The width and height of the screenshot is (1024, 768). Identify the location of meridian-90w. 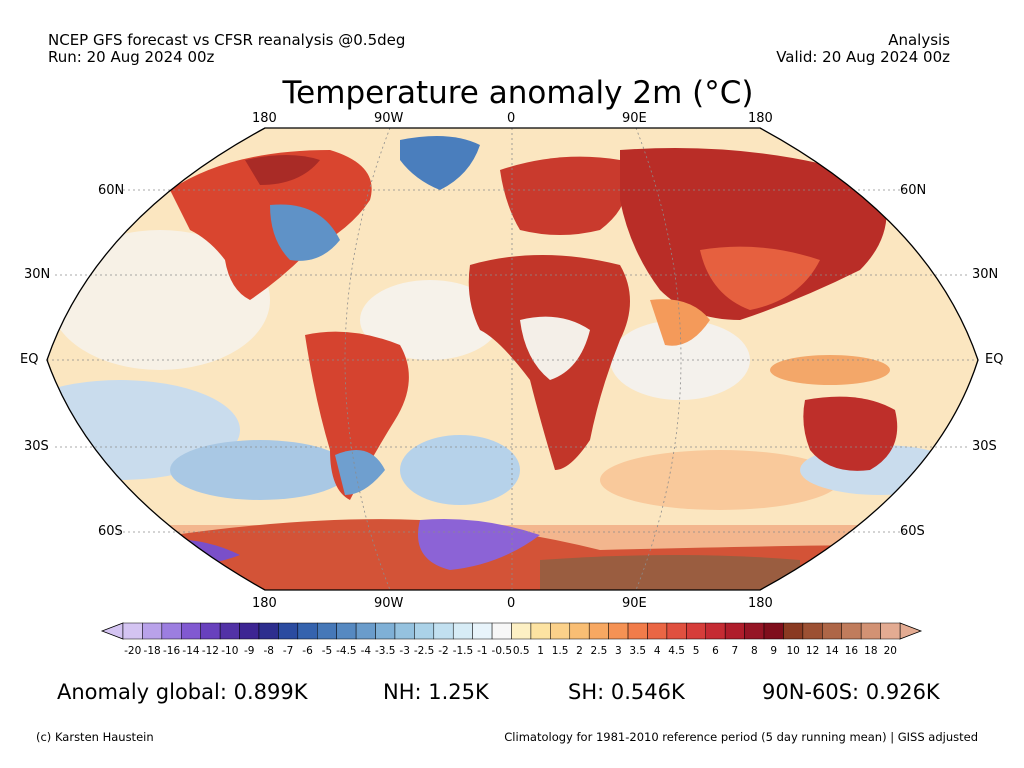
(367, 359).